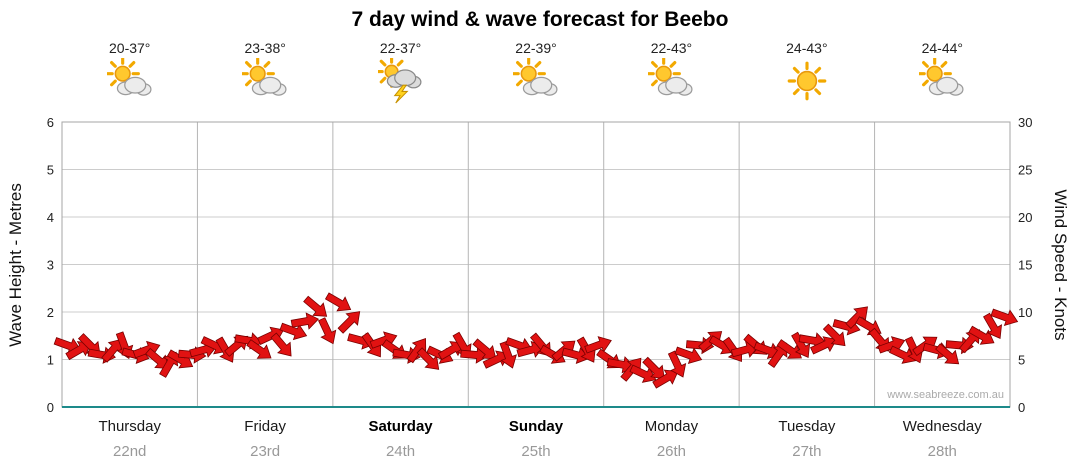  Describe the element at coordinates (50, 170) in the screenshot. I see `left-axis-tick: 5` at that location.